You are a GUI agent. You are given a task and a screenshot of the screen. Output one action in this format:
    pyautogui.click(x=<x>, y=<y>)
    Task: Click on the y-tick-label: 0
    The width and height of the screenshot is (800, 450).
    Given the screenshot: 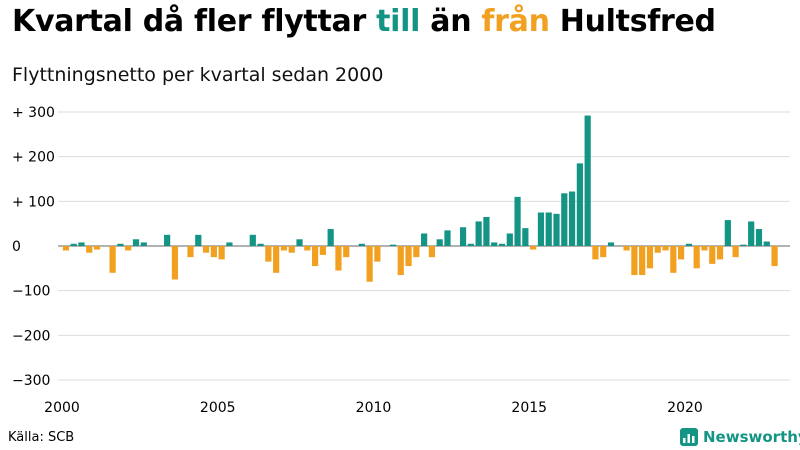 What is the action you would take?
    pyautogui.click(x=16, y=247)
    